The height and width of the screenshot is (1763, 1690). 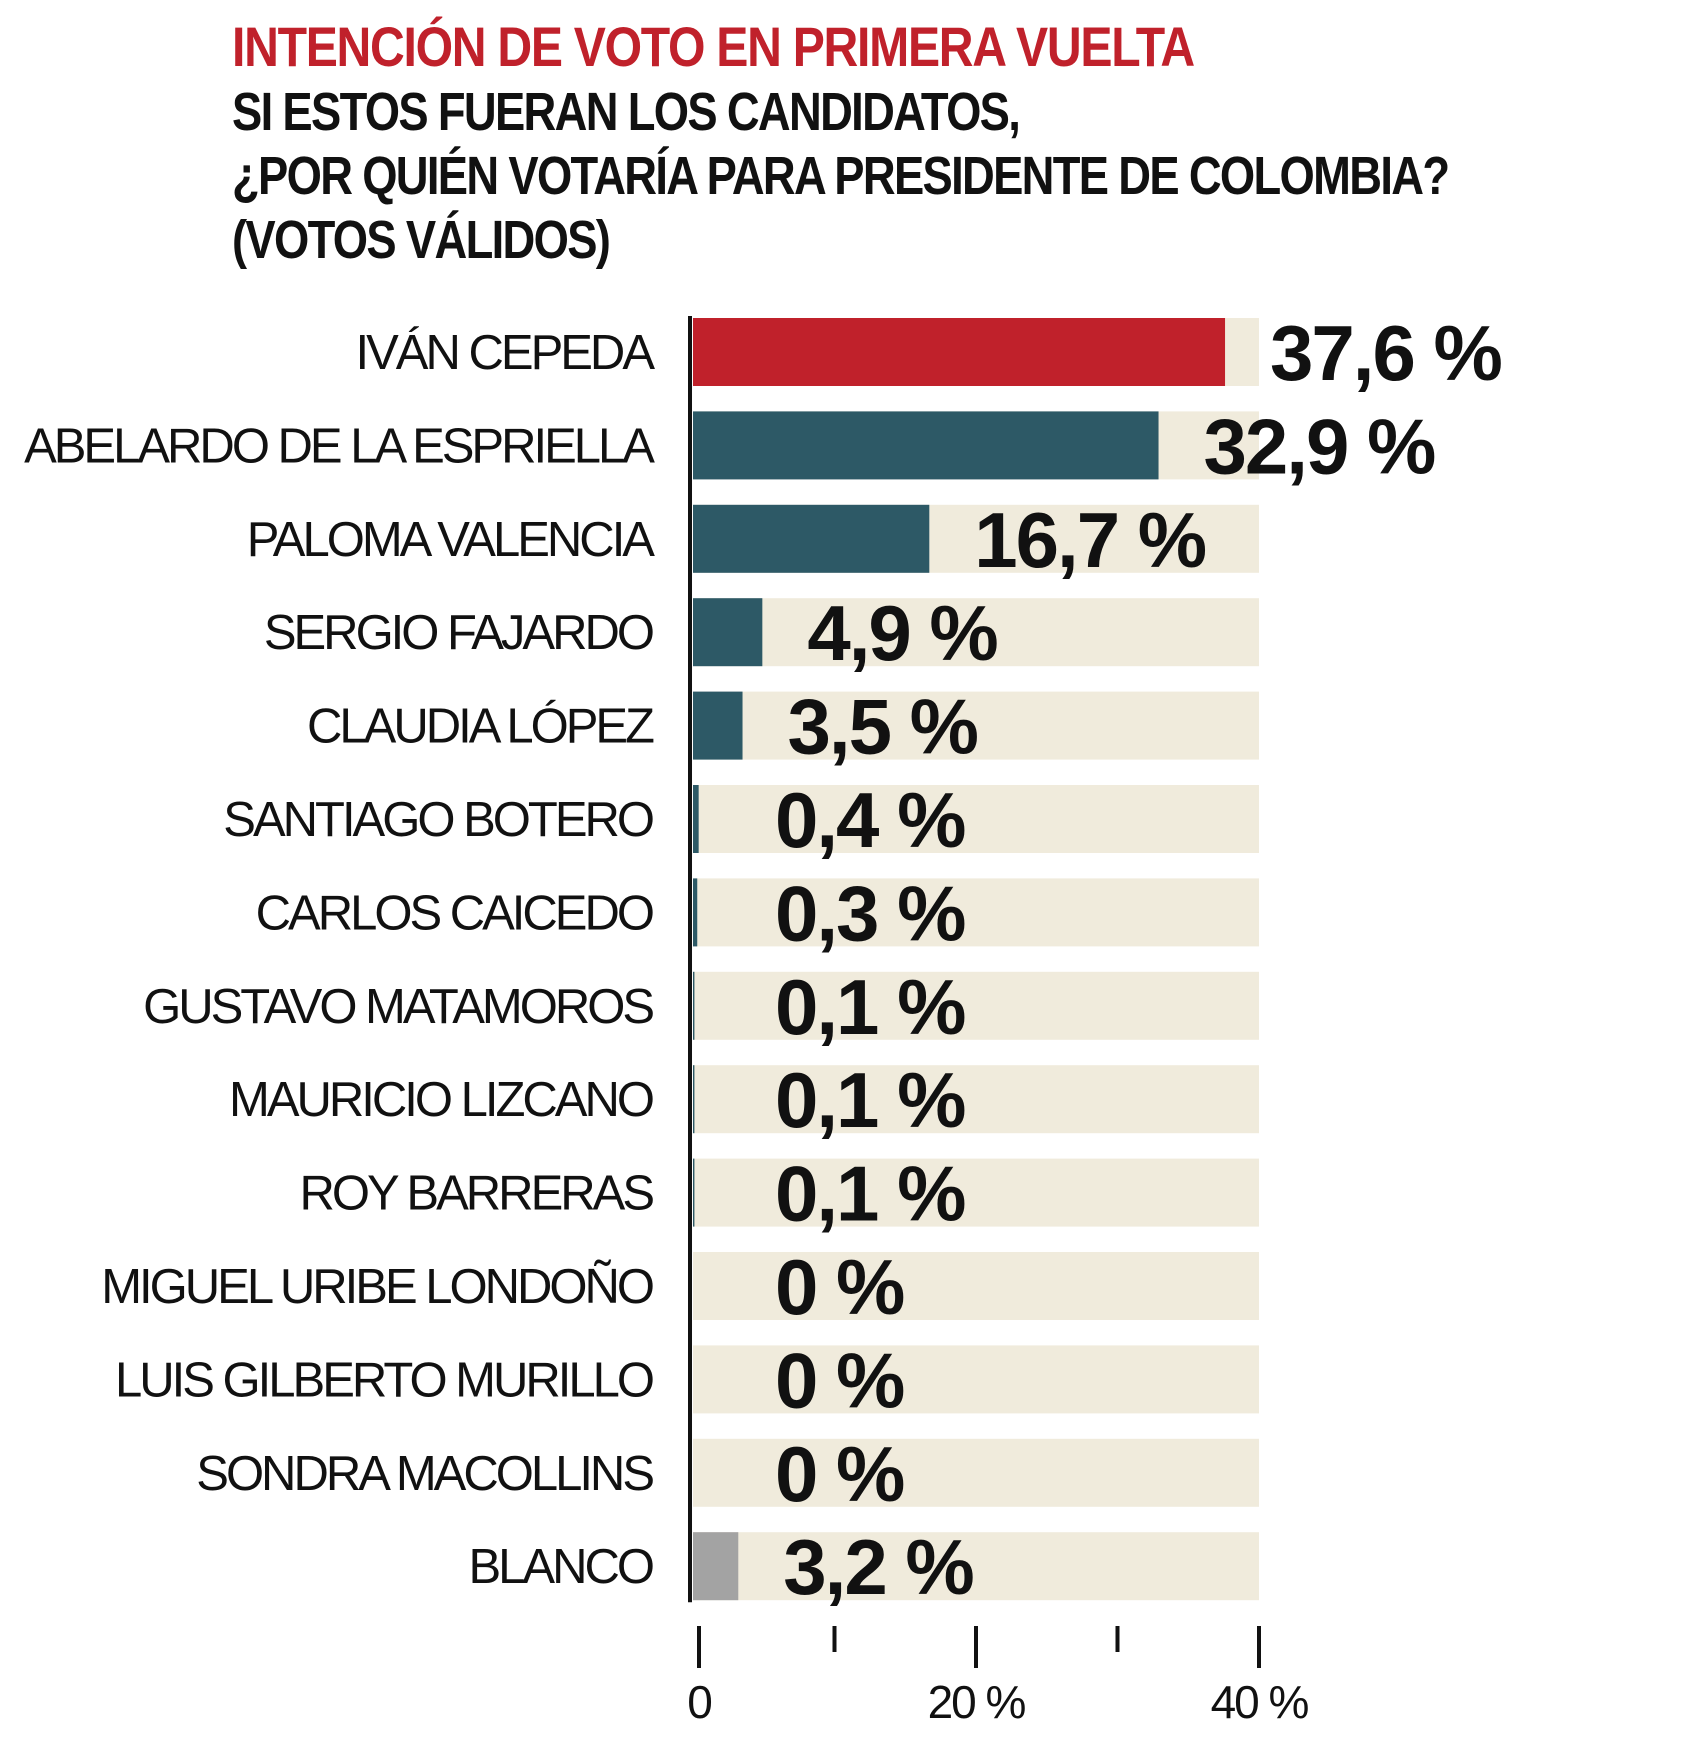 I want to click on category-label: ABELARDO DE LA ESPRIELLA, so click(x=339, y=446).